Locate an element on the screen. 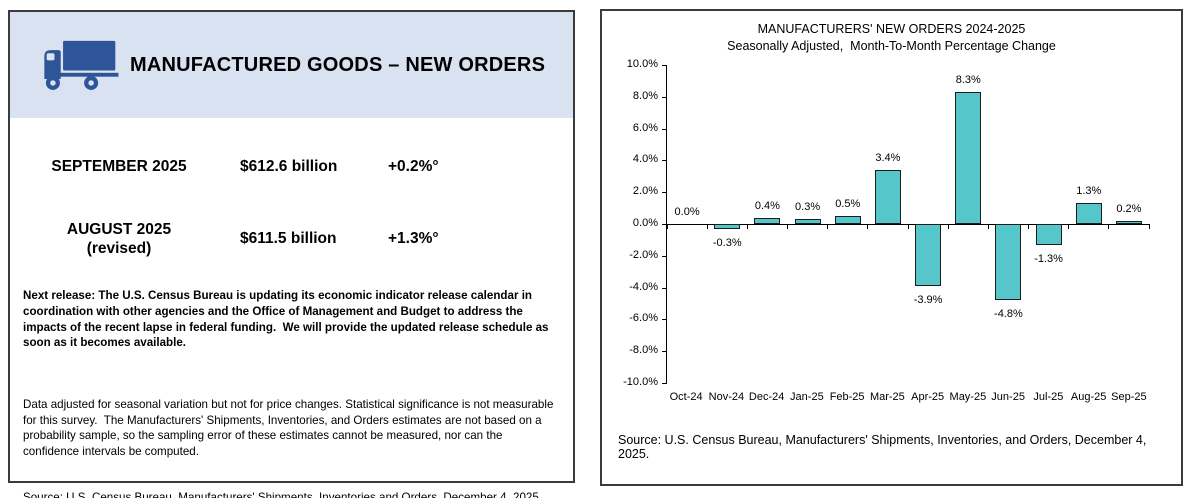  bar-value-label: 0.5% is located at coordinates (848, 204).